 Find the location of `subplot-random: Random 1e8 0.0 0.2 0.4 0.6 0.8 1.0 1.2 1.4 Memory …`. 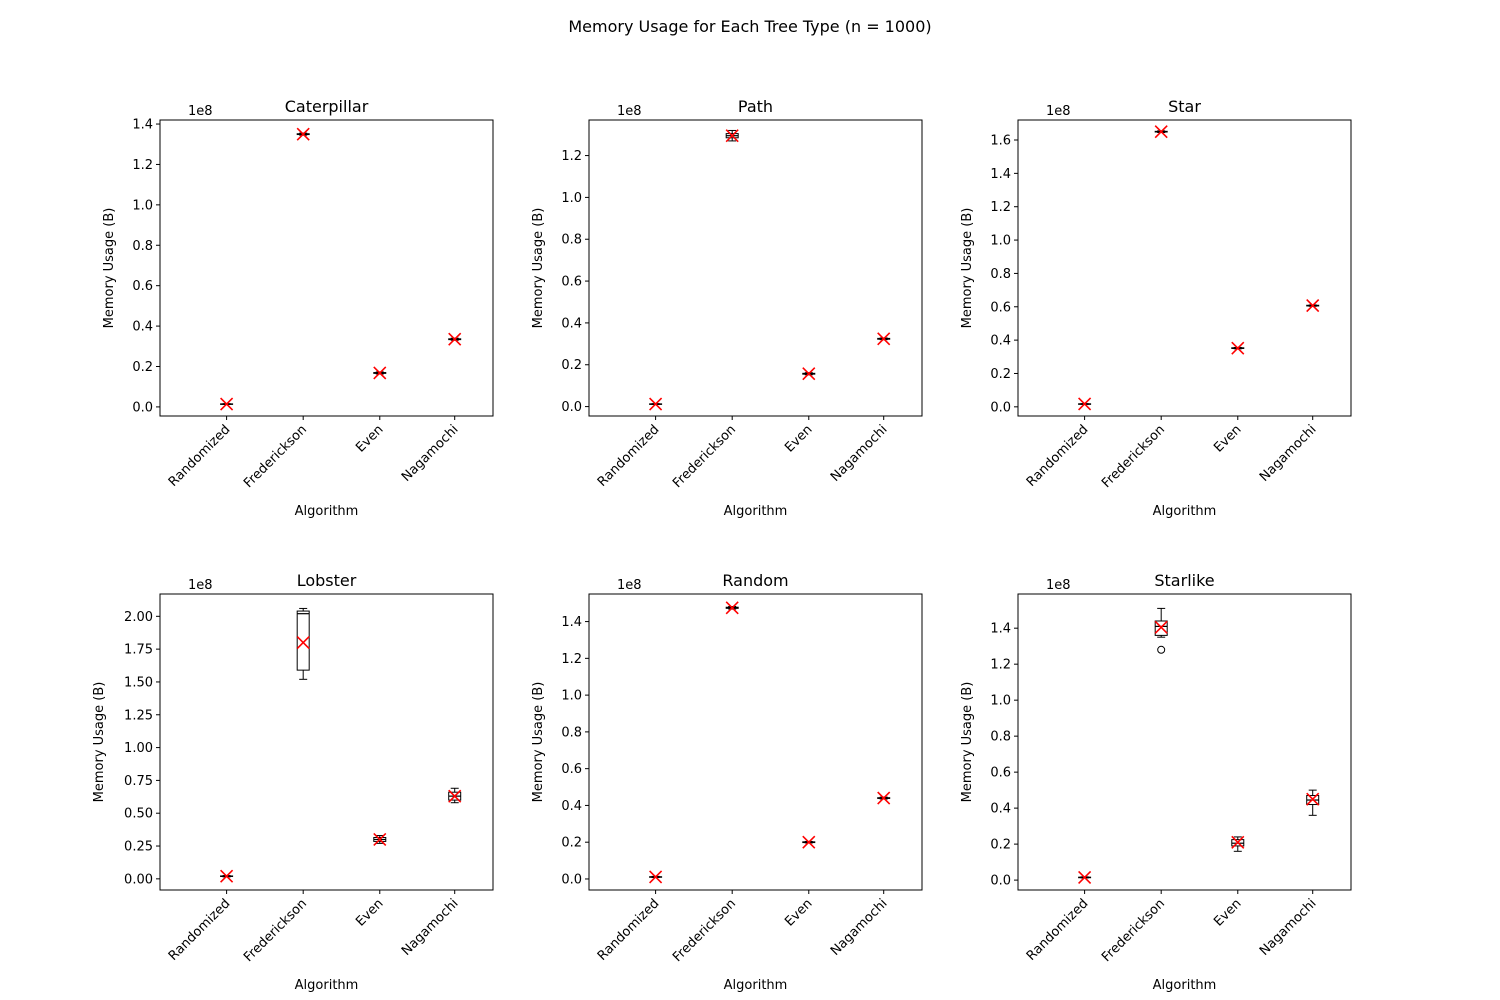

subplot-random: Random 1e8 0.0 0.2 0.4 0.6 0.8 1.0 1.2 1.4 Memory … is located at coordinates (727, 782).